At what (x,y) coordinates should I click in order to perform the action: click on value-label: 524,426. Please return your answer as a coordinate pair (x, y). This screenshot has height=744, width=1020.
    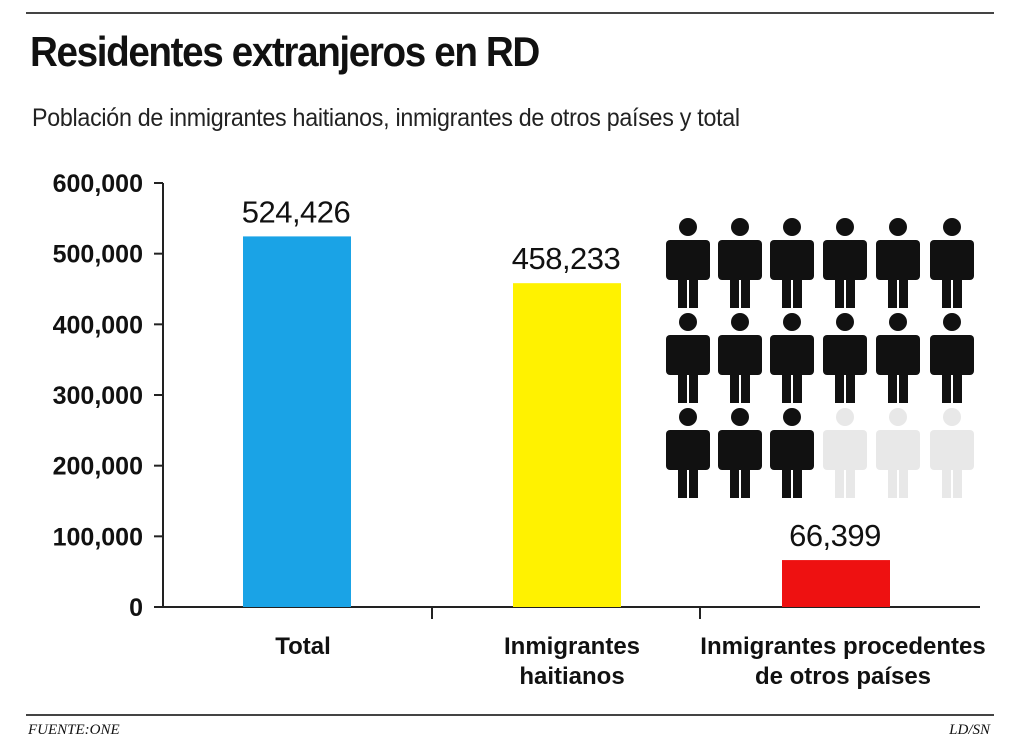
    Looking at the image, I should click on (296, 211).